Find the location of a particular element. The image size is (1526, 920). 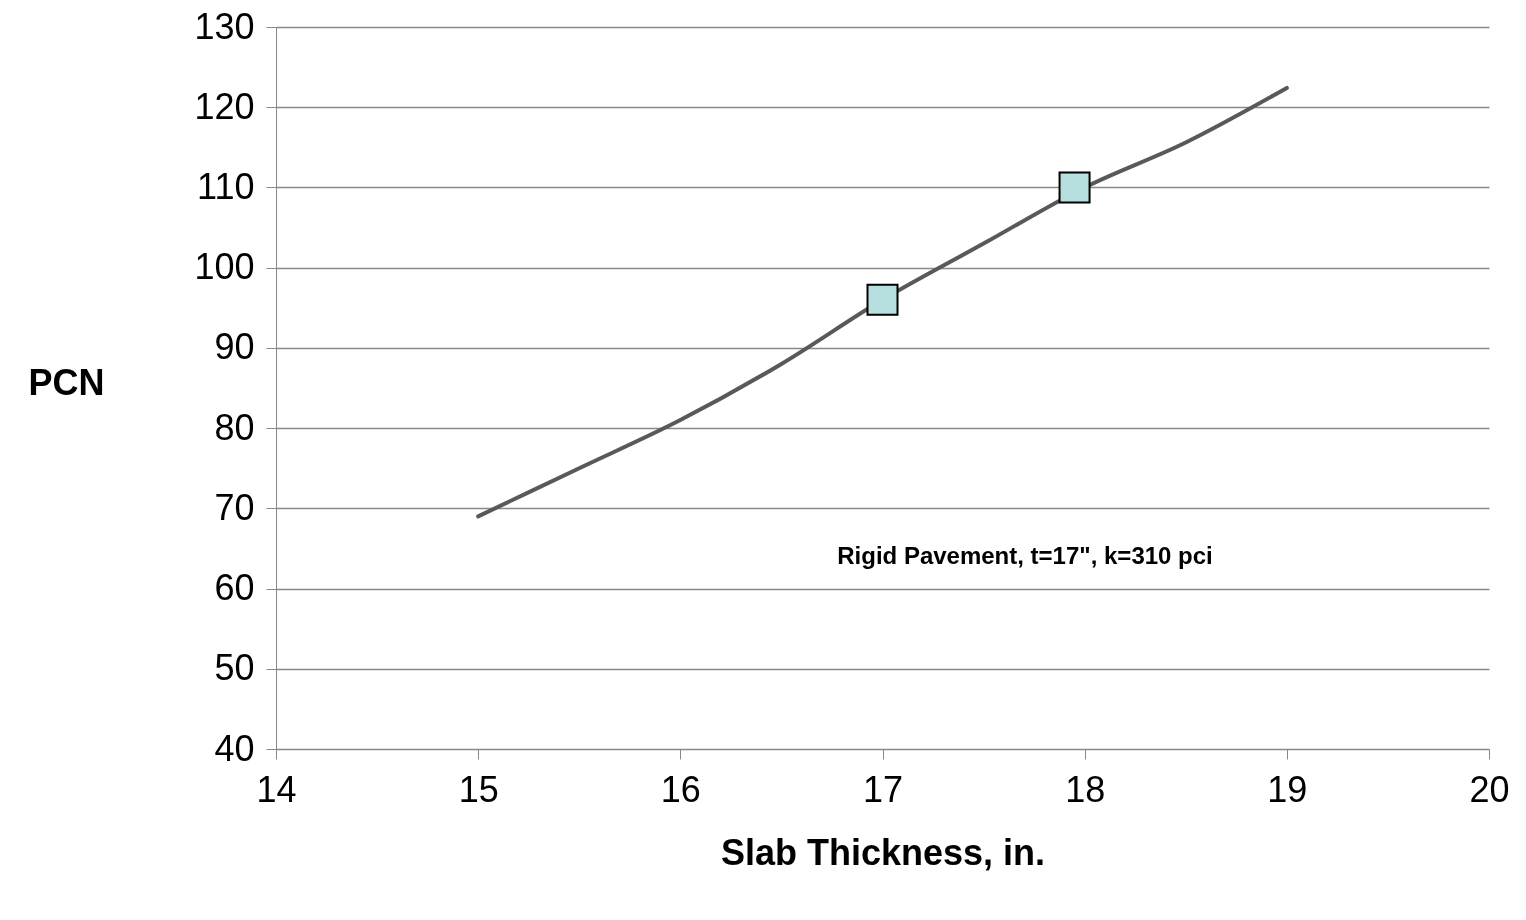

x-tick-label: 16 is located at coordinates (680, 789).